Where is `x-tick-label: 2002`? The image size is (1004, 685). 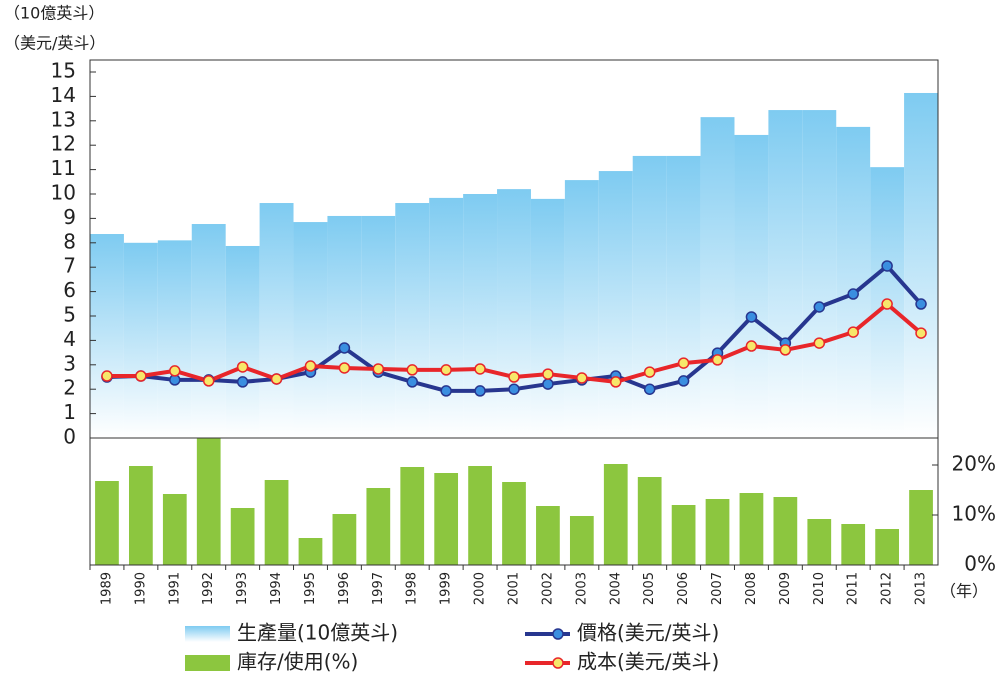
x-tick-label: 2002 is located at coordinates (547, 588).